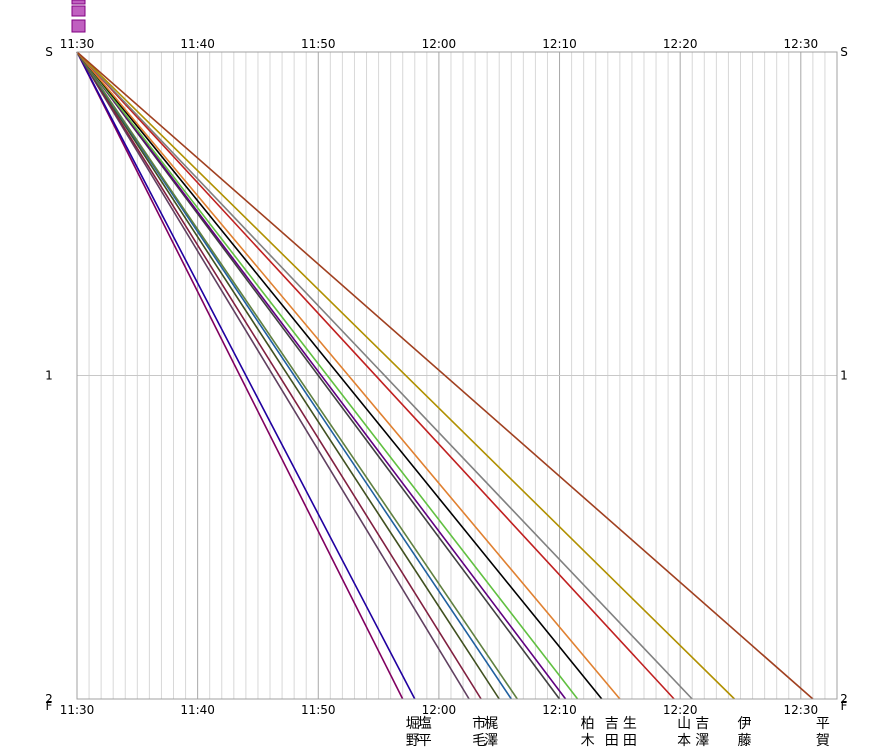  Describe the element at coordinates (588, 724) in the screenshot. I see `series-name-char: 柏` at that location.